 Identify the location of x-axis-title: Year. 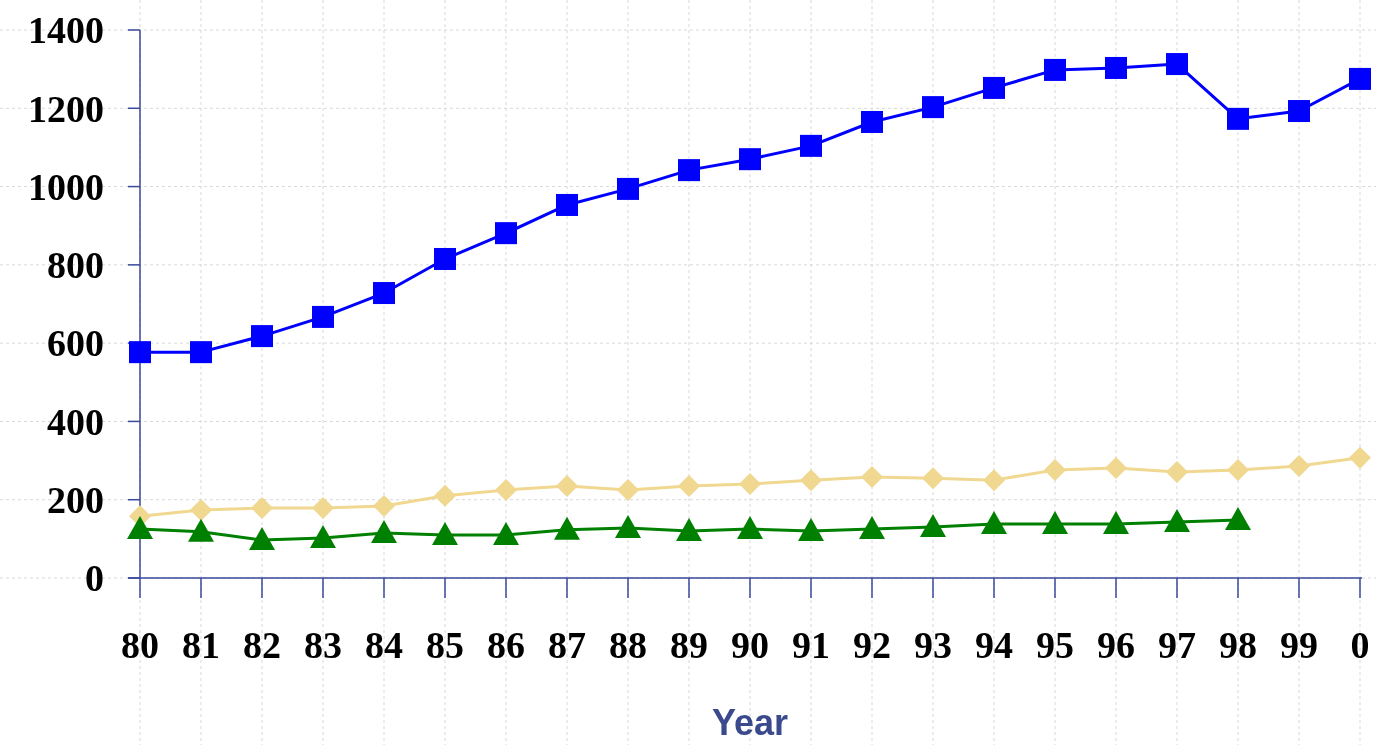
(750, 722).